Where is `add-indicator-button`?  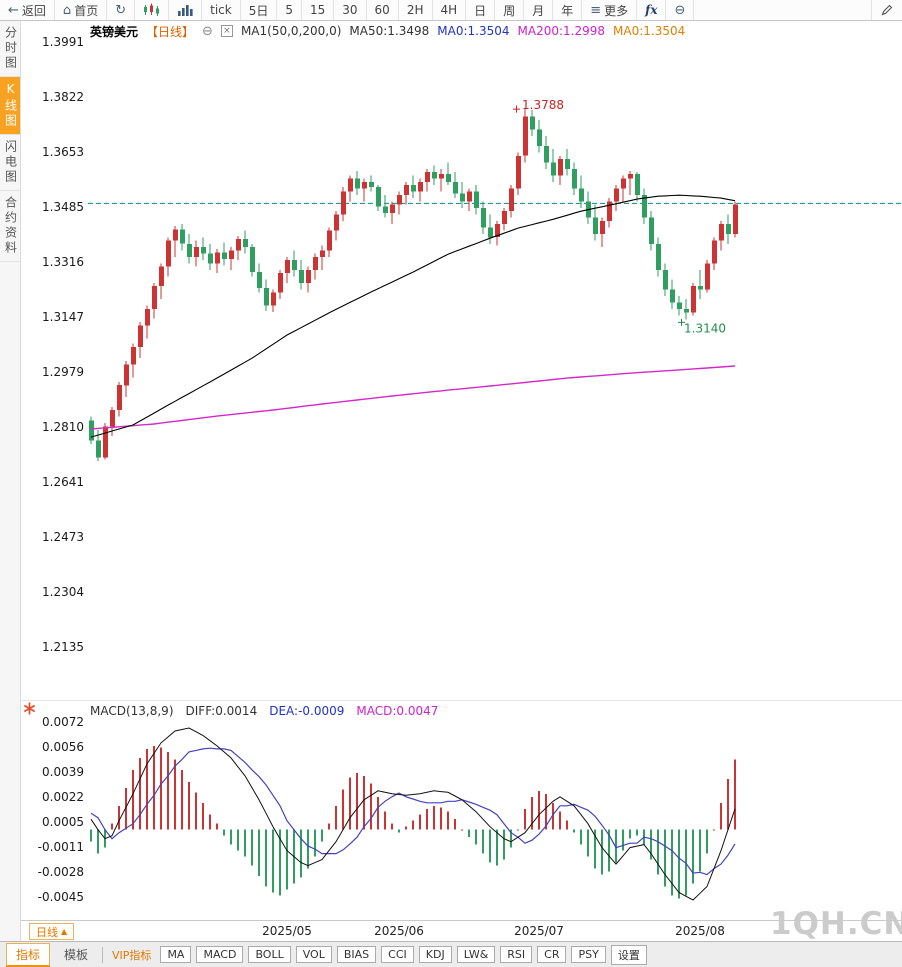
add-indicator-button is located at coordinates (186, 10).